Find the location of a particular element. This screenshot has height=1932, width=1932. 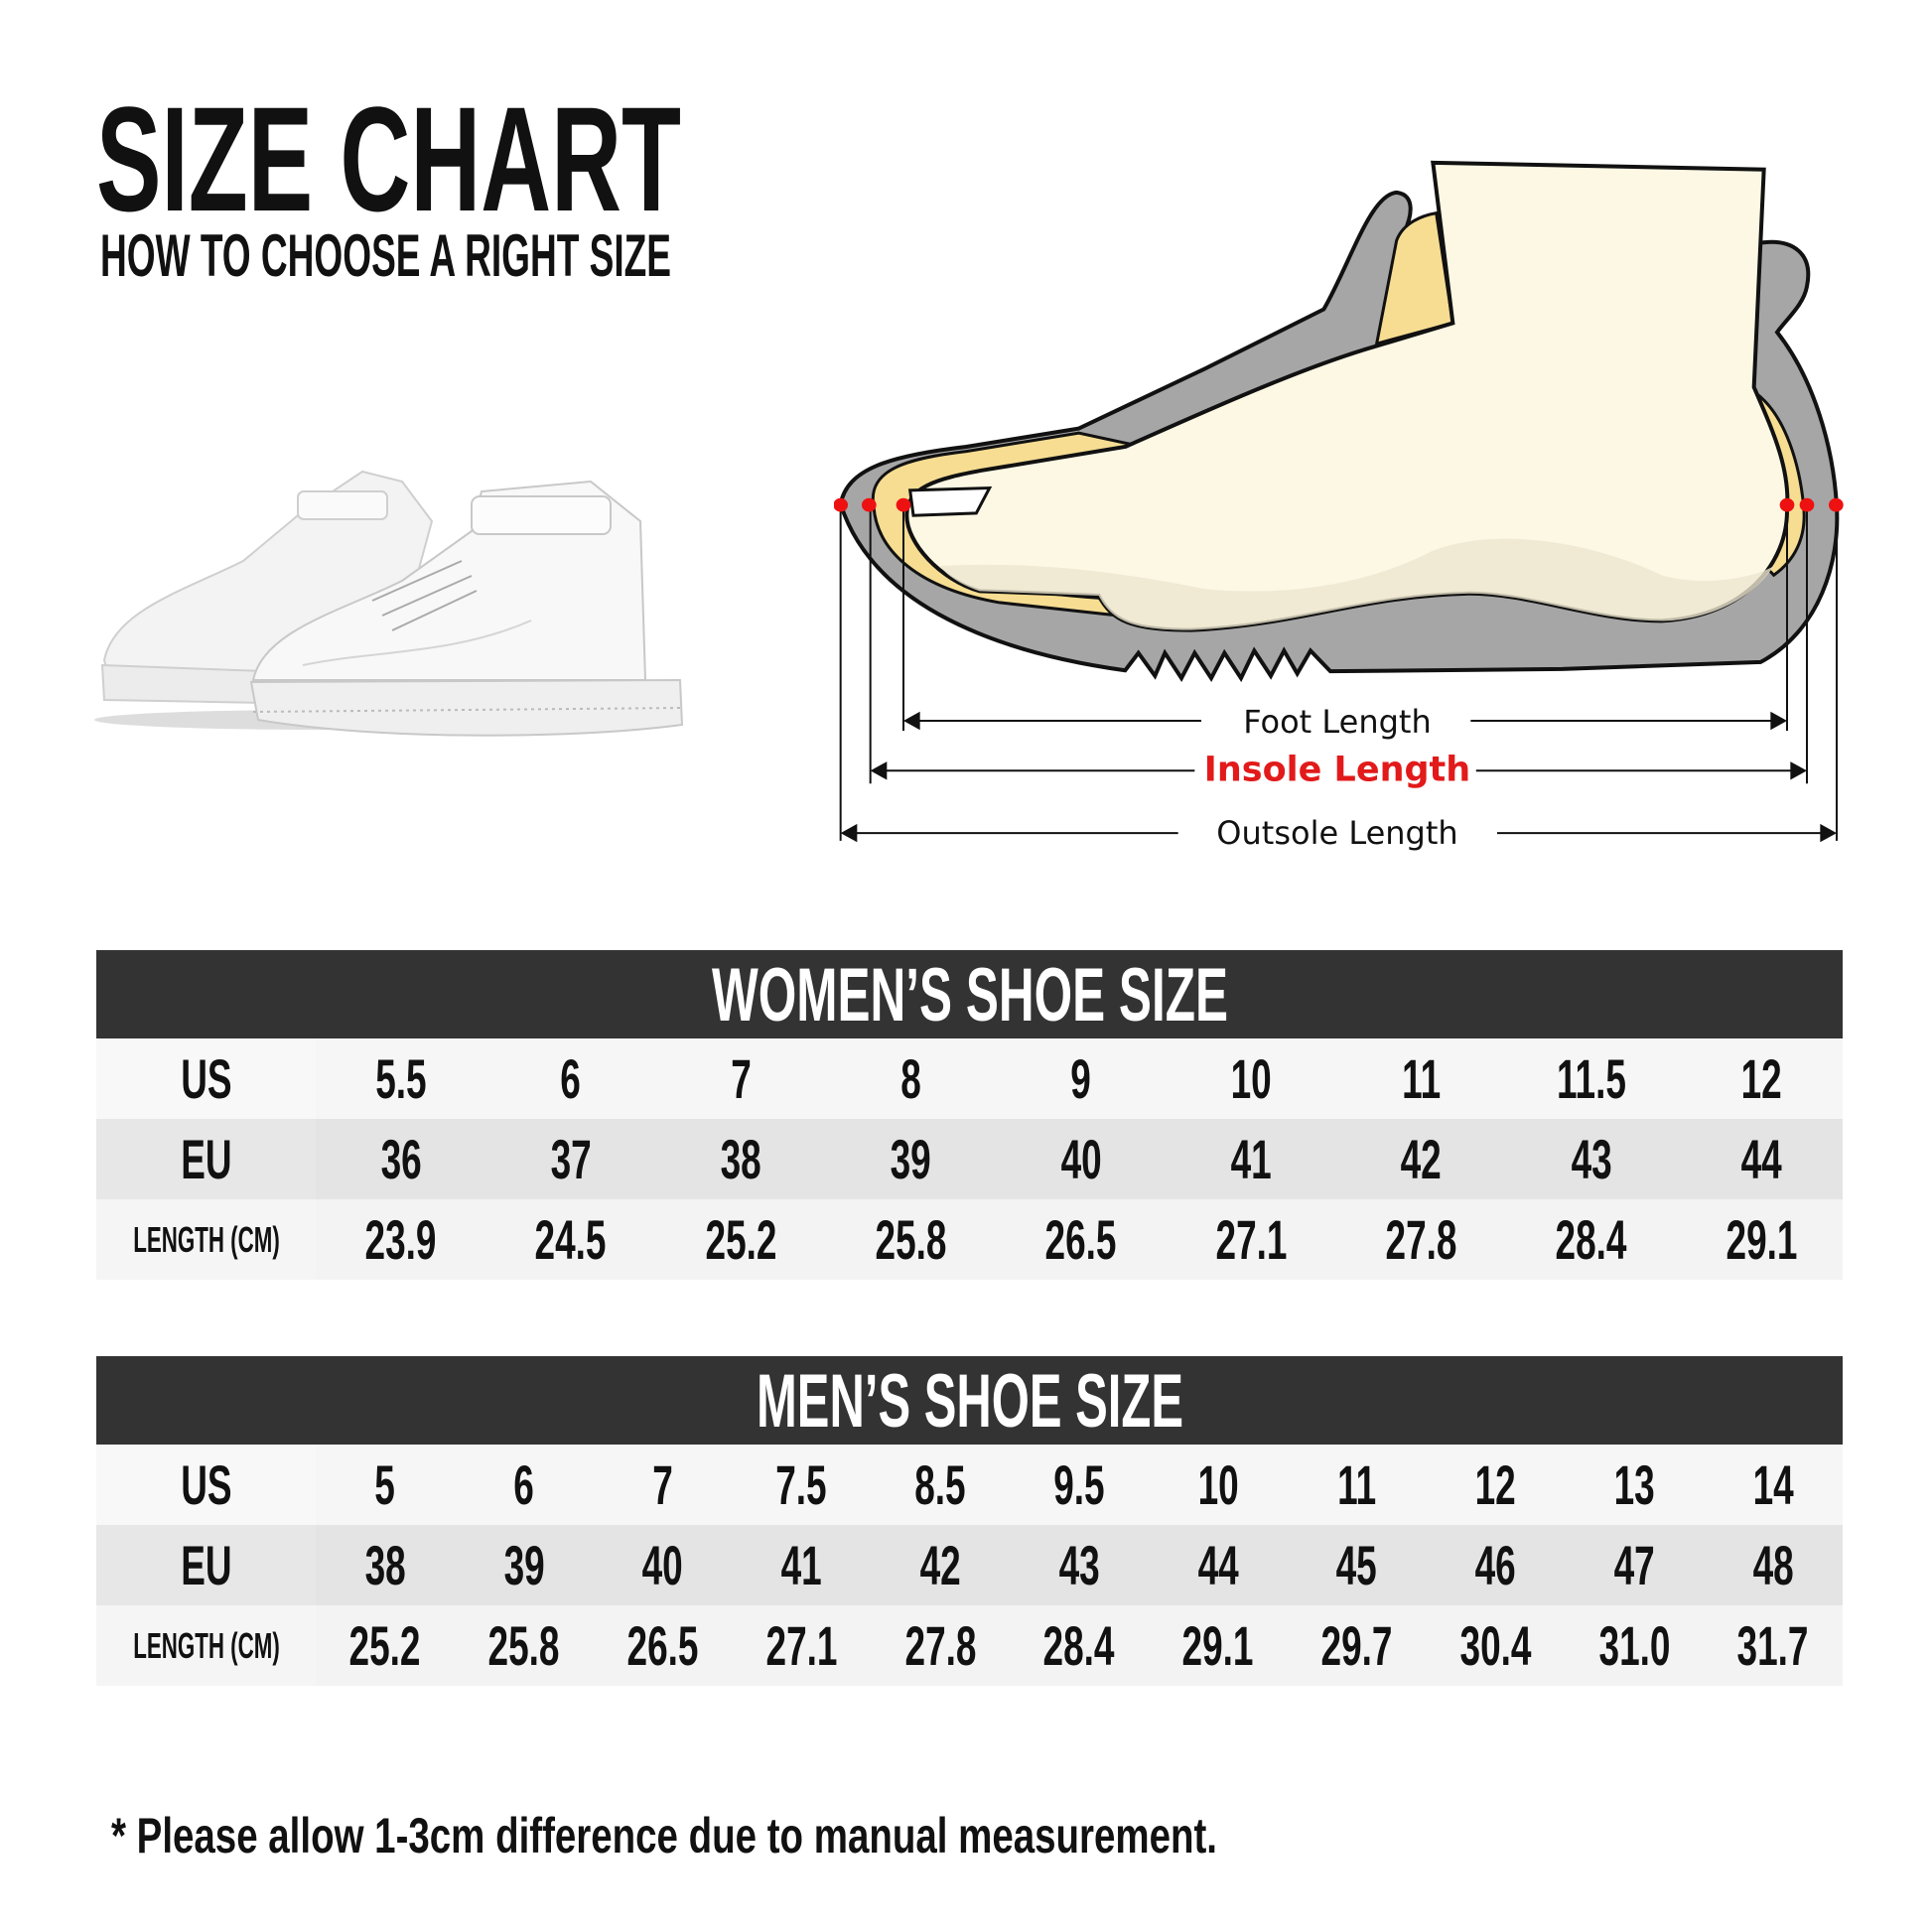

table-cell: 48 is located at coordinates (1774, 1565).